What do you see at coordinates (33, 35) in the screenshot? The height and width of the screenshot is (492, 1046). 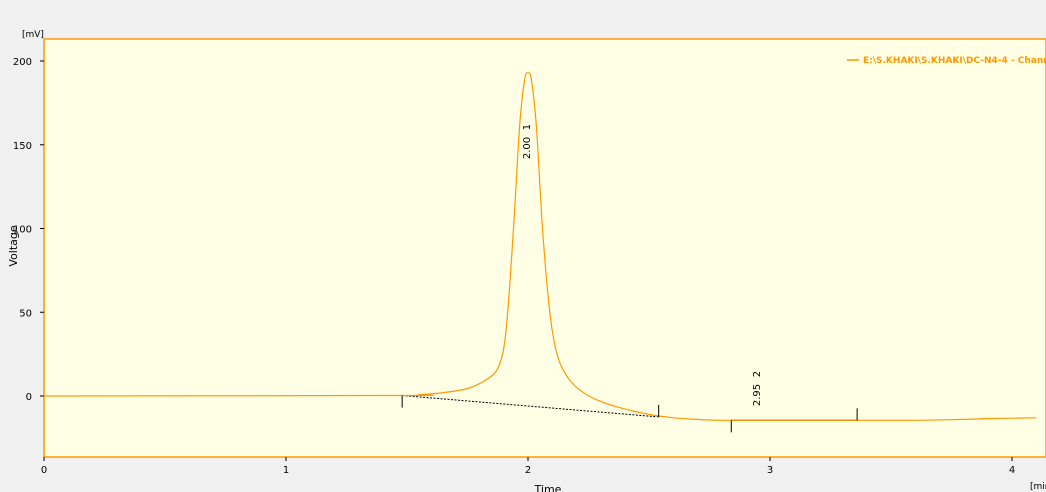 I see `y-axis-unit: [mV]` at bounding box center [33, 35].